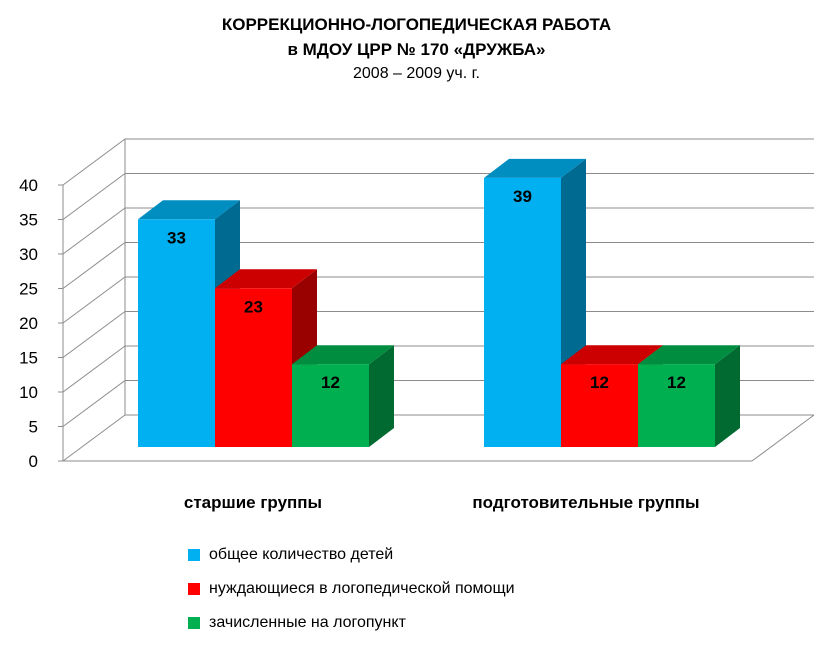 The width and height of the screenshot is (833, 652). I want to click on bar-data-label: 39, so click(522, 196).